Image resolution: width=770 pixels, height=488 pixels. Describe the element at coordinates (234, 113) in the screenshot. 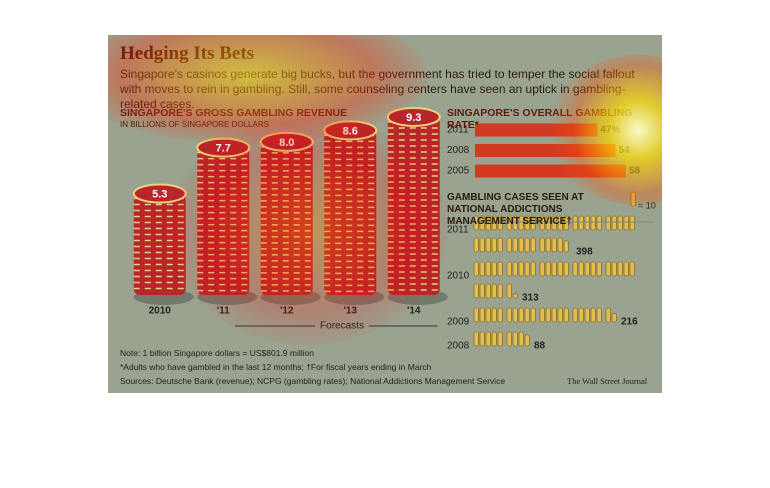

I see `chart-title: SINGAPORE'S GROSS GAMBLING REVENUE` at that location.